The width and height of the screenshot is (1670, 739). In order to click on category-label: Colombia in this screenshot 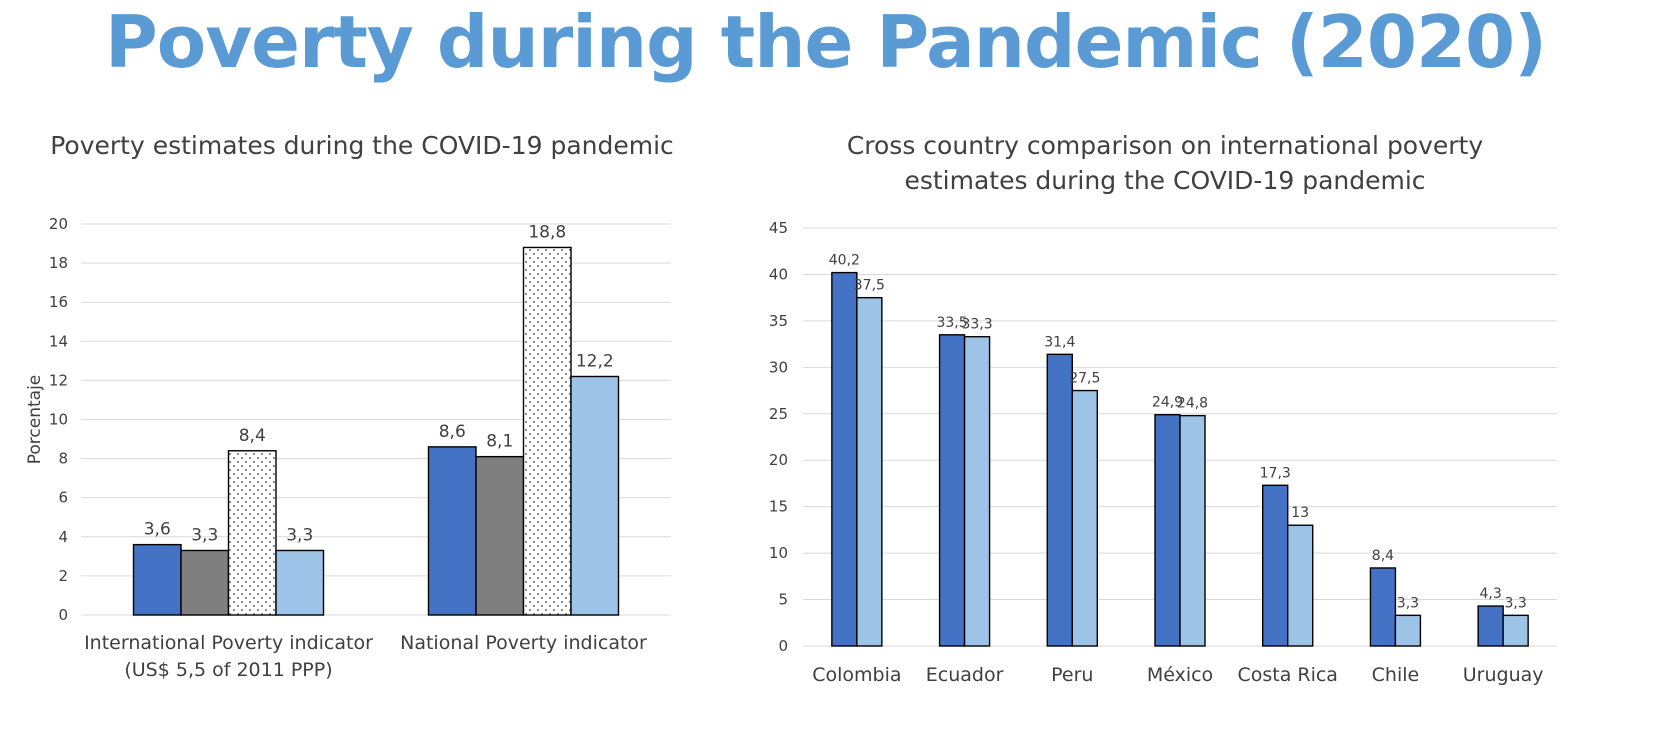, I will do `click(856, 675)`.